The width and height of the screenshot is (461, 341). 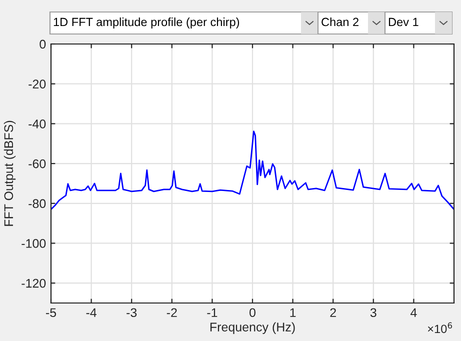 What do you see at coordinates (131, 313) in the screenshot?
I see `x-tick-label: -3` at bounding box center [131, 313].